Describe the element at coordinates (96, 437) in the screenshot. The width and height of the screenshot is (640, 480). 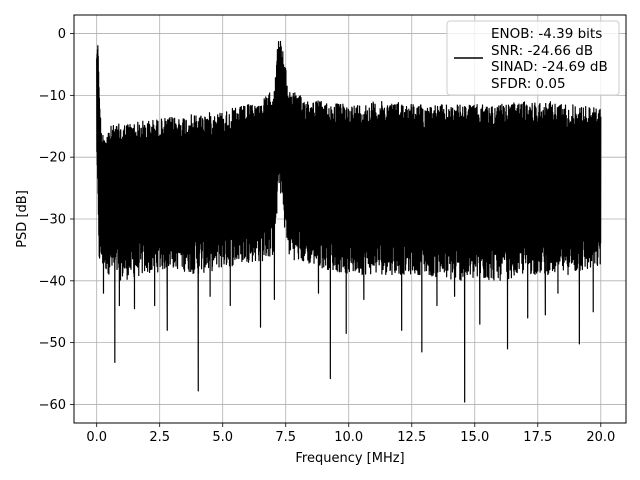
I see `x-tick-label: 0.0` at that location.